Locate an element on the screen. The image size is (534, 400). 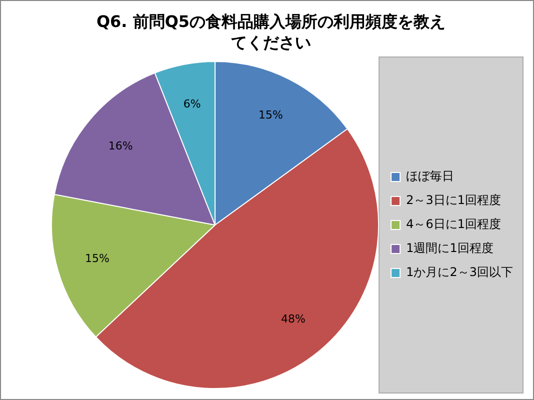
chart-title: Q6. 前問Q5の食料品購入場所の利用頻度を教えてください is located at coordinates (271, 32).